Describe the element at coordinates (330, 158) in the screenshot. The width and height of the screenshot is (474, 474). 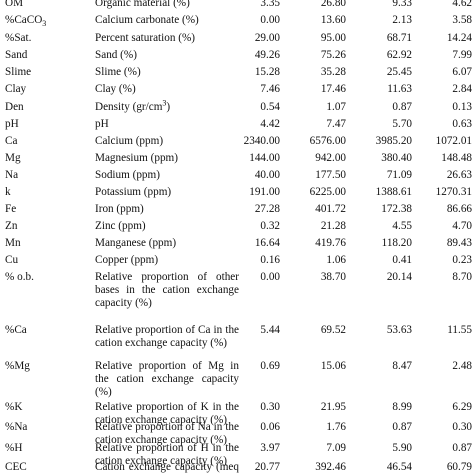
I see `value-v2: 942.00` at that location.